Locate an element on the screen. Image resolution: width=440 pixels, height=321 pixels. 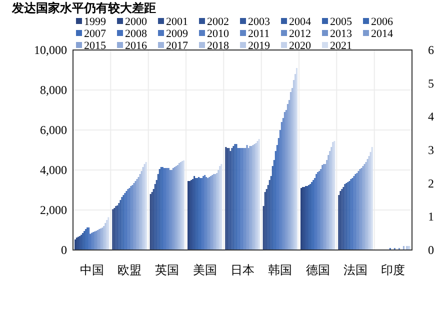
legend-label: 2014 is located at coordinates (382, 34).